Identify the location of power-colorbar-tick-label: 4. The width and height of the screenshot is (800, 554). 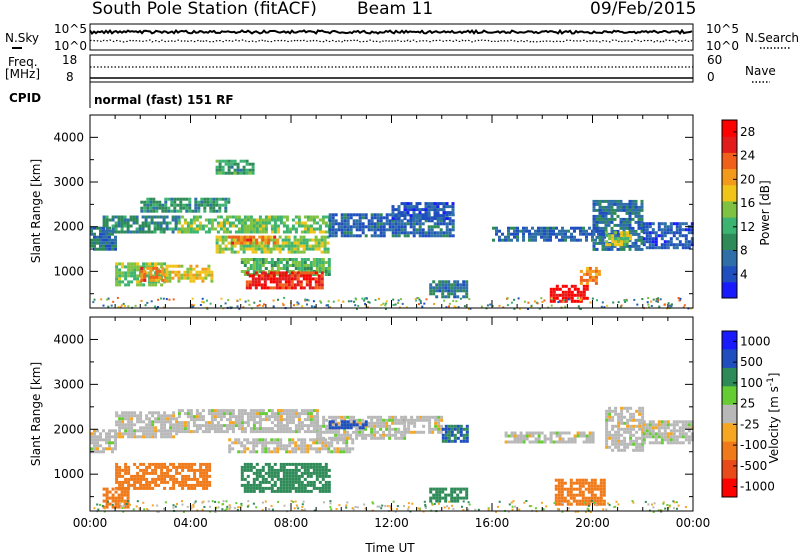
(744, 274).